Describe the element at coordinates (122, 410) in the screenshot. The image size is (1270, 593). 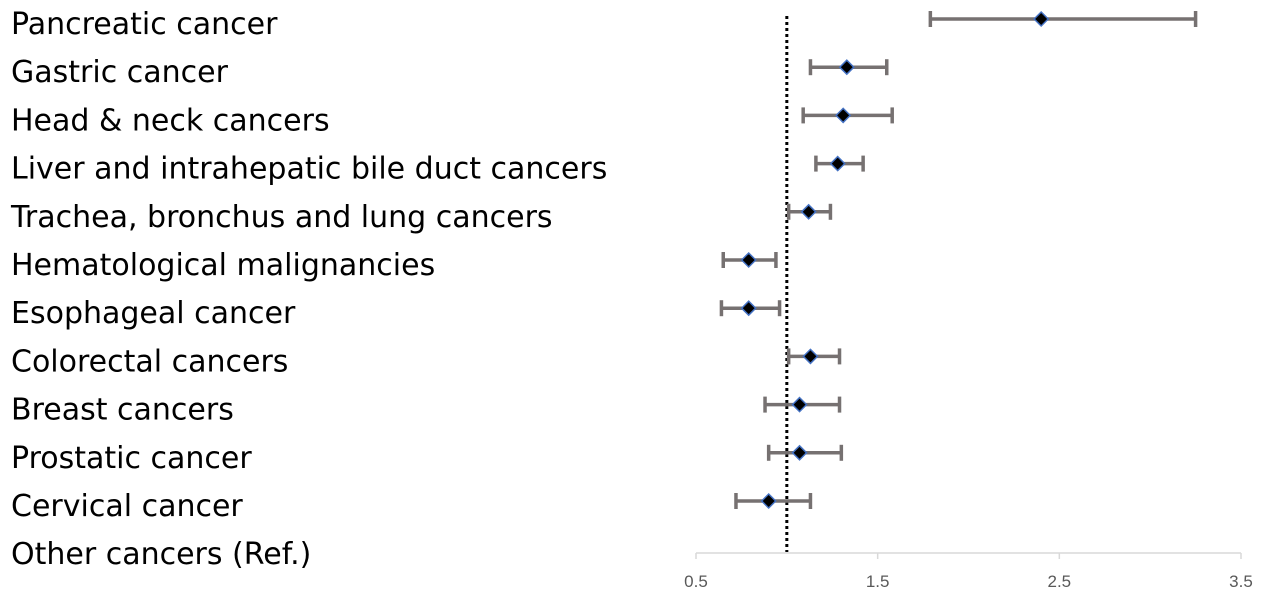
I see `category-label: Breast cancers` at that location.